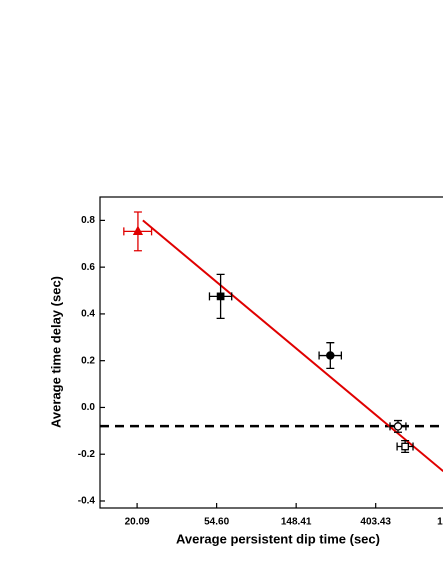 The width and height of the screenshot is (443, 573). I want to click on y-tick-label: 0.8, so click(88, 220).